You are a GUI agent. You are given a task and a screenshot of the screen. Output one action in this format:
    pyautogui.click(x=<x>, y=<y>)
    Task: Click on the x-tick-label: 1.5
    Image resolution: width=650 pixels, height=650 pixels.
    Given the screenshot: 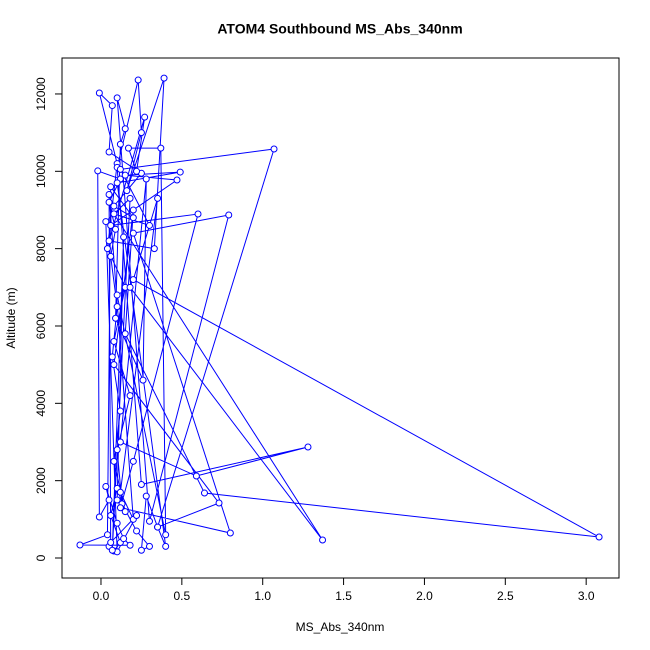 What is the action you would take?
    pyautogui.click(x=343, y=596)
    